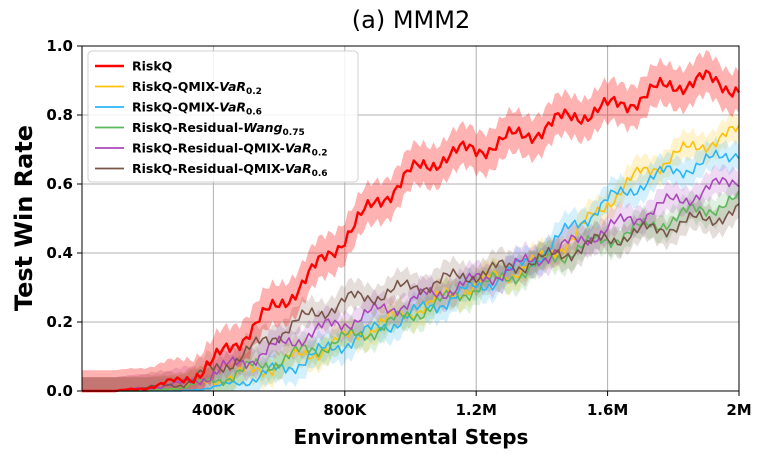  I want to click on y-tick-label-2: 0.4, so click(59, 253).